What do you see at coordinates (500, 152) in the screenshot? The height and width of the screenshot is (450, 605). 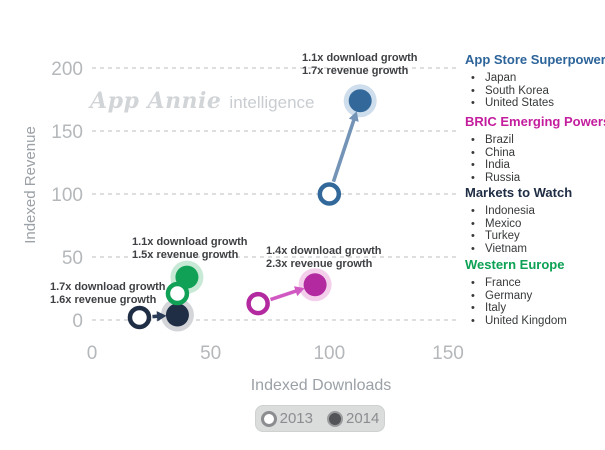 I see `legend-item-label: China` at bounding box center [500, 152].